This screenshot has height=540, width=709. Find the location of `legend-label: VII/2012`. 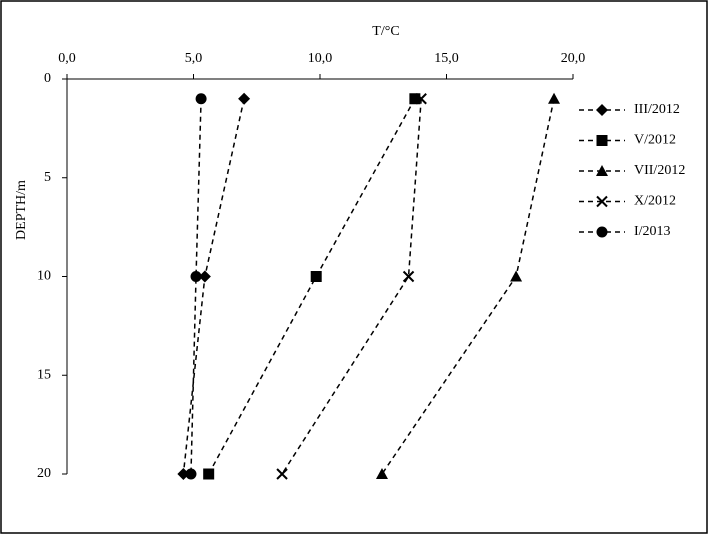

legend-label: VII/2012 is located at coordinates (659, 170).